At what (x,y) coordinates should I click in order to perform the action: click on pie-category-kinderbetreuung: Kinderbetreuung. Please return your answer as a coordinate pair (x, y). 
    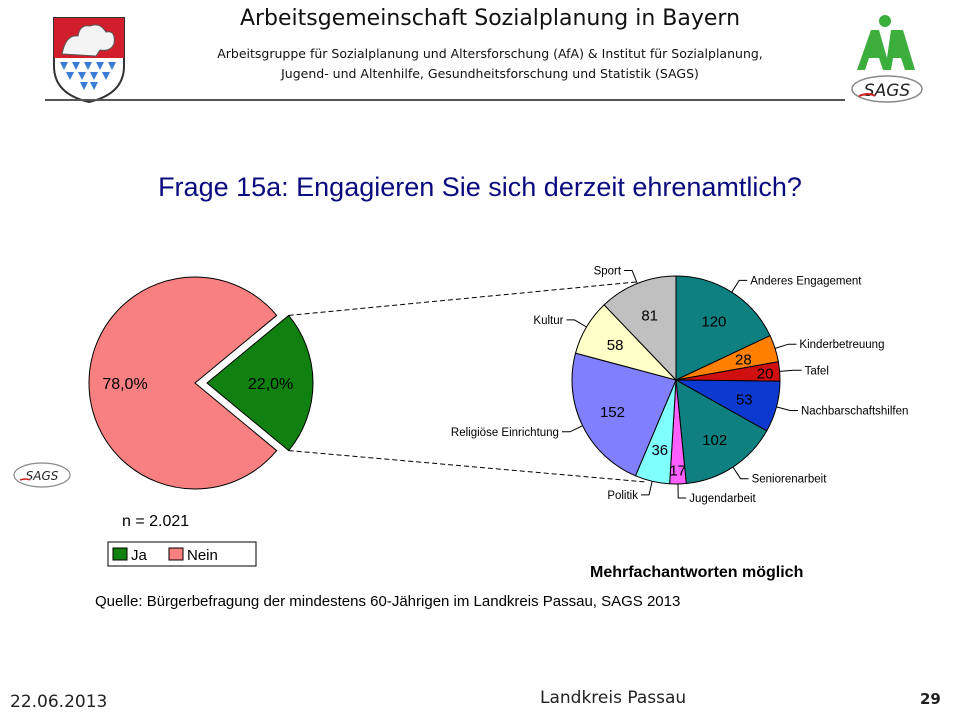
    Looking at the image, I should click on (841, 345).